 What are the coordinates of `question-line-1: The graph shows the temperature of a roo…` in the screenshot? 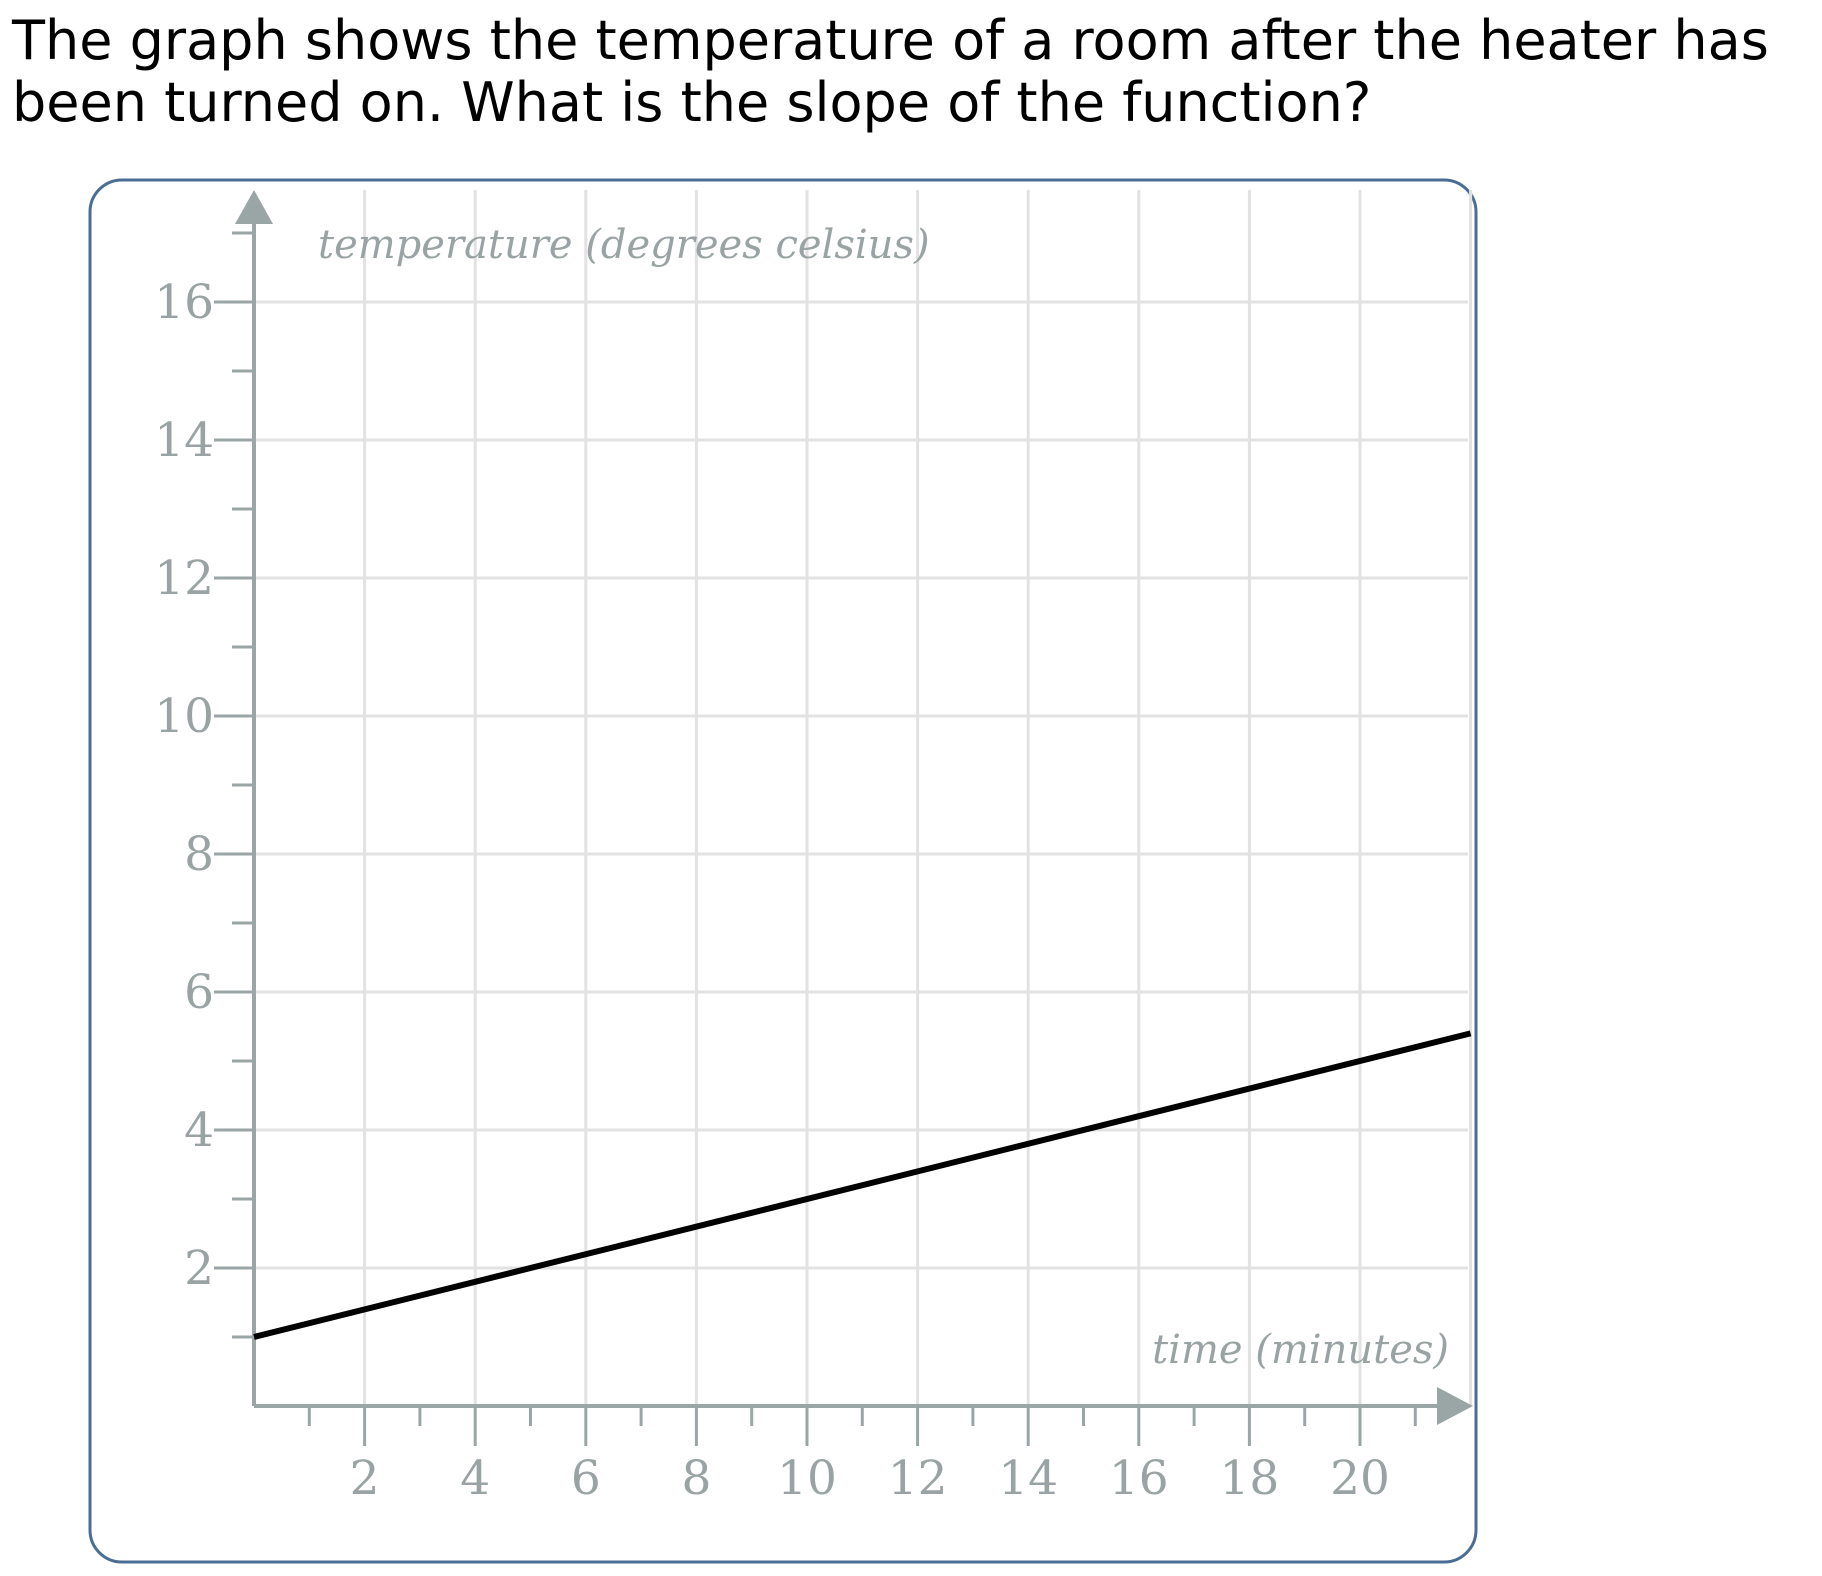 It's located at (890, 40).